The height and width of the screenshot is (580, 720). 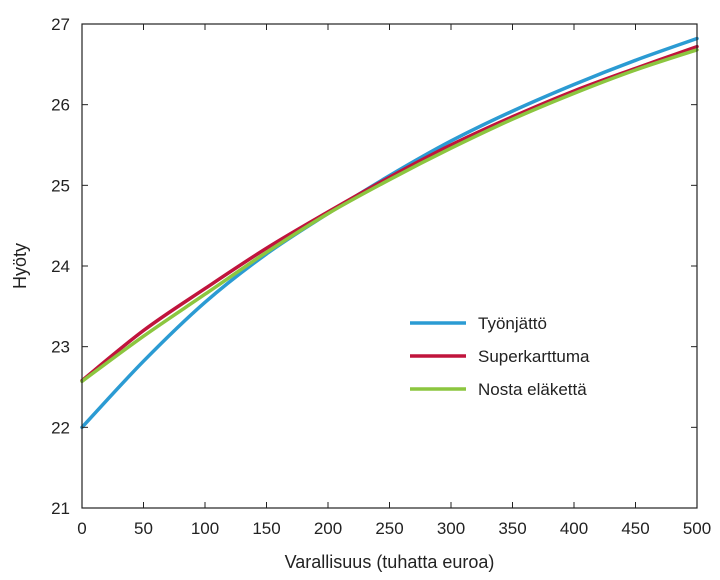 I want to click on y-tick-label: 25, so click(x=60, y=185).